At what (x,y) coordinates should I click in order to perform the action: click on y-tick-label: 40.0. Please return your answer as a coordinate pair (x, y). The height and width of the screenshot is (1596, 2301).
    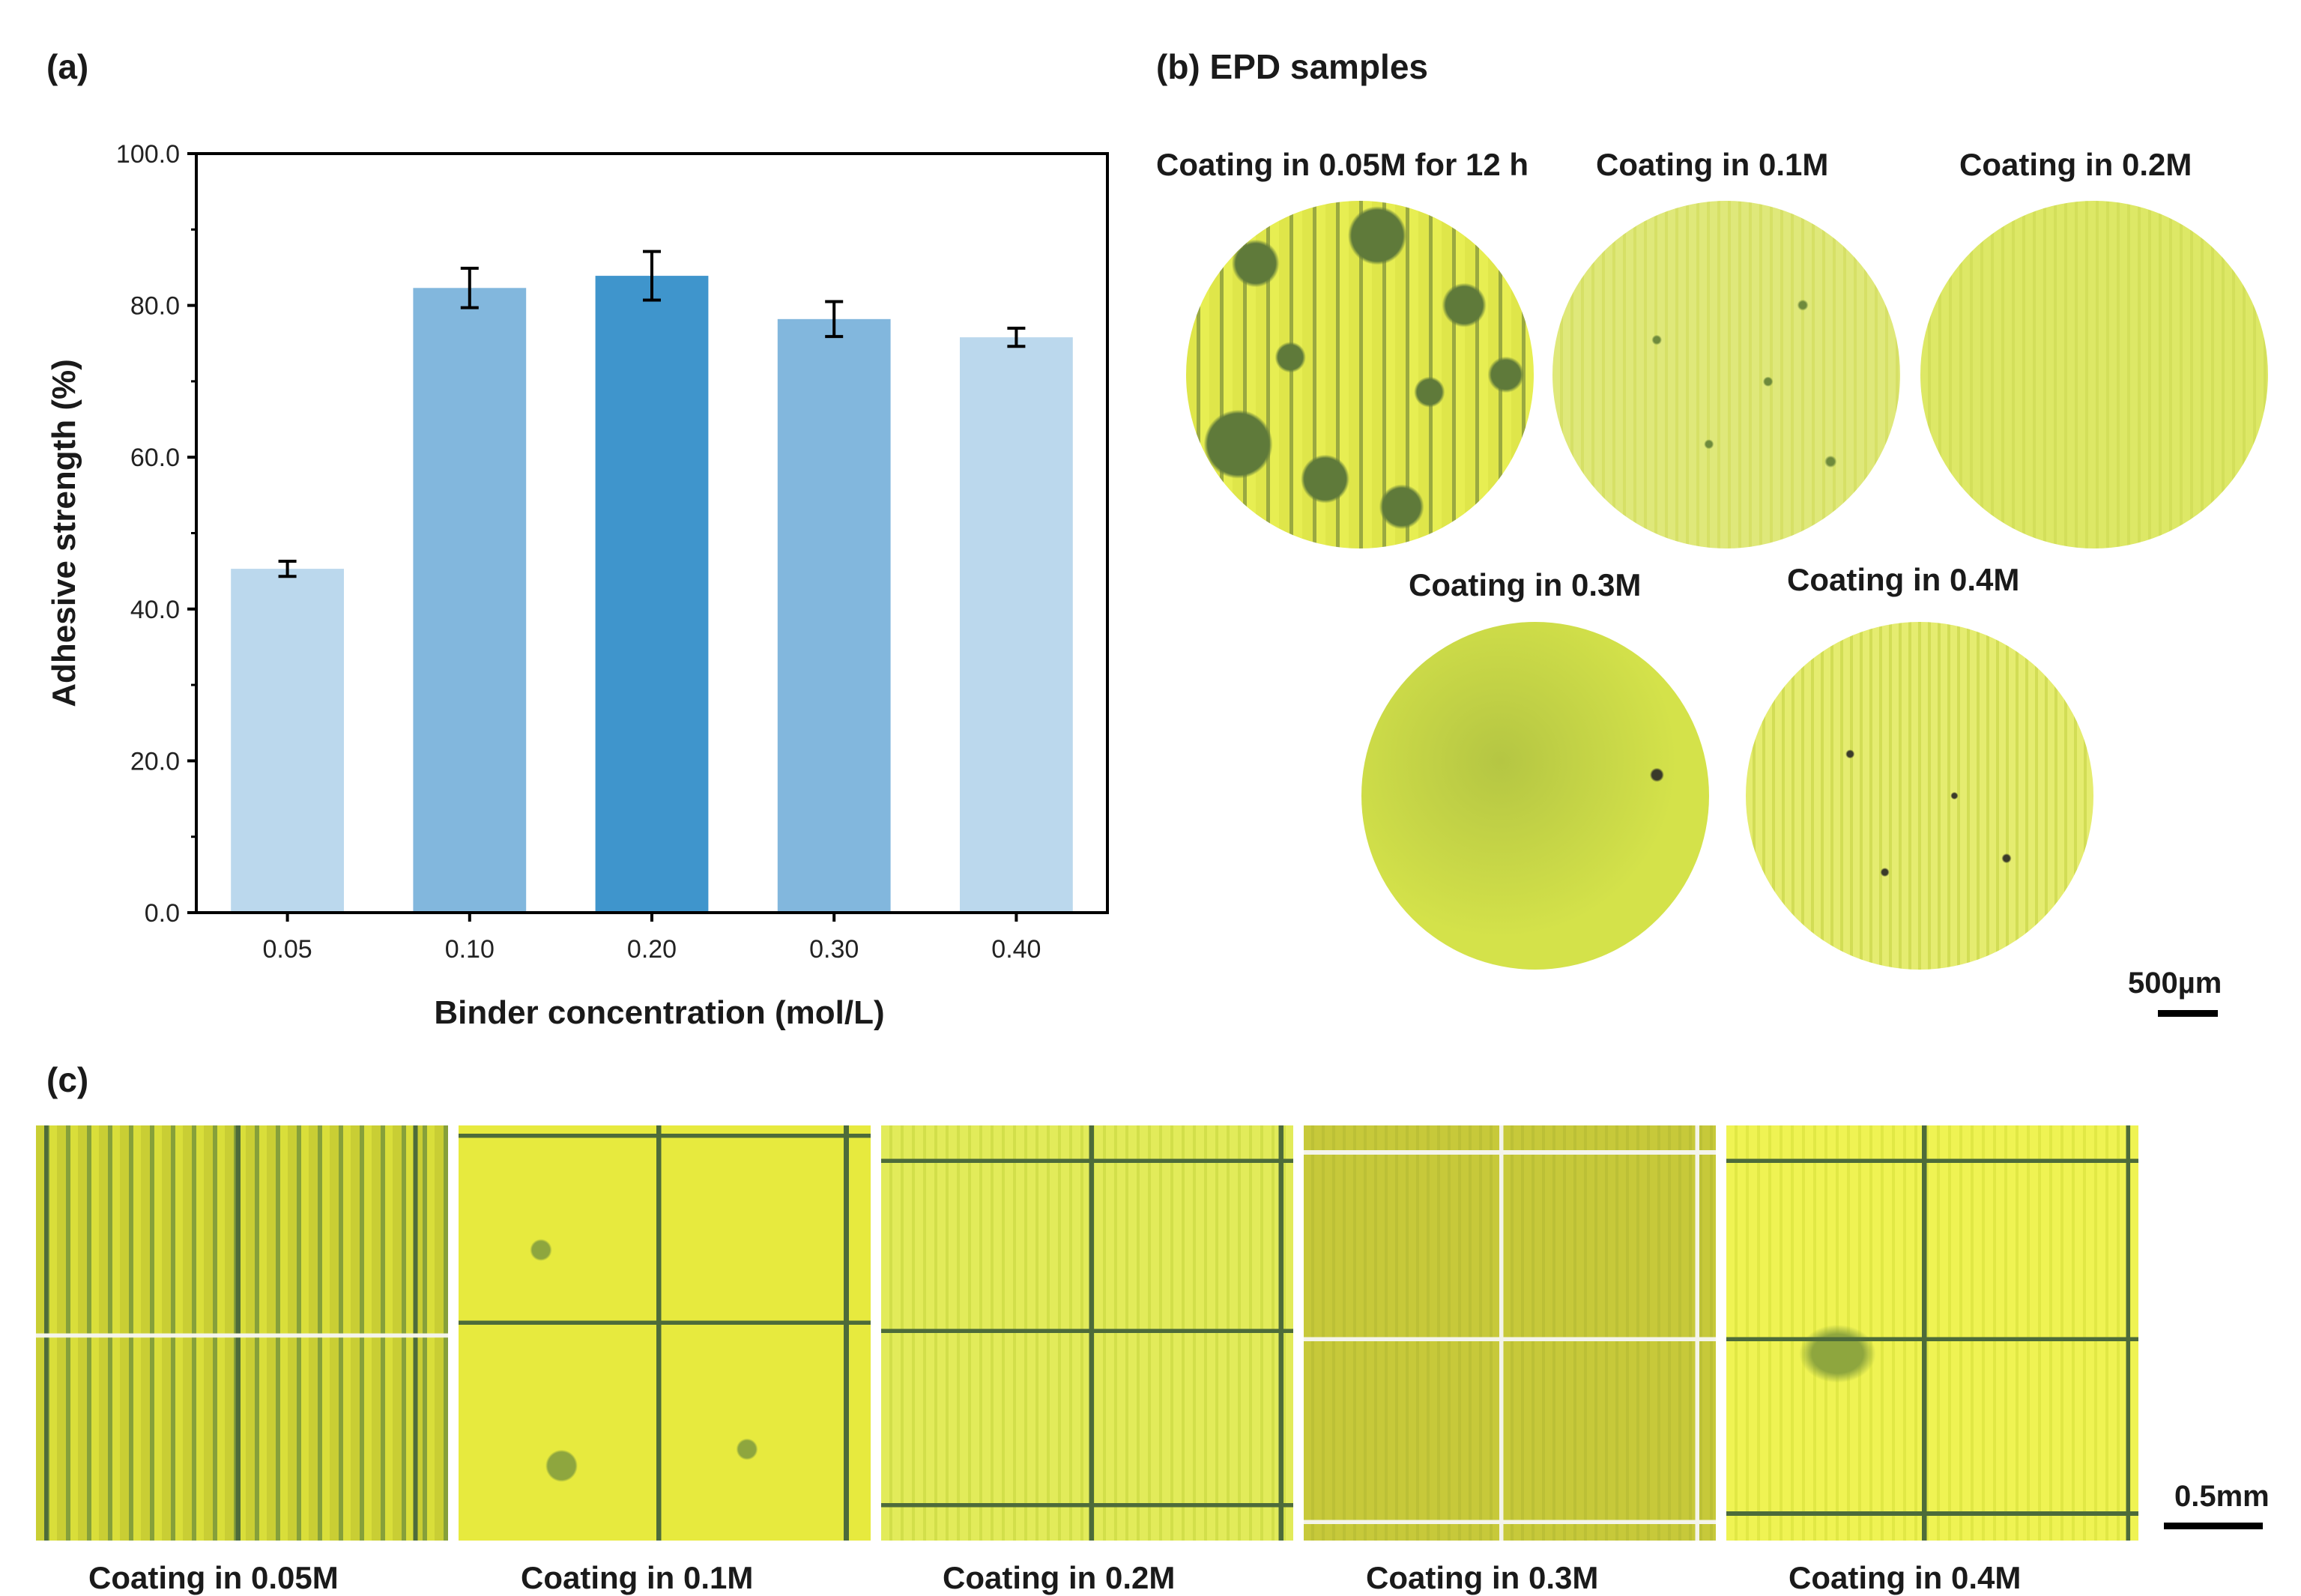
    Looking at the image, I should click on (155, 610).